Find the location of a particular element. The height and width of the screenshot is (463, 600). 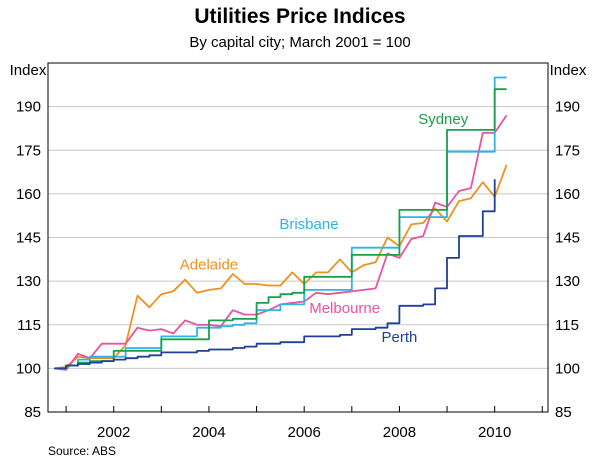

x-tick-label: 2010 is located at coordinates (494, 432).